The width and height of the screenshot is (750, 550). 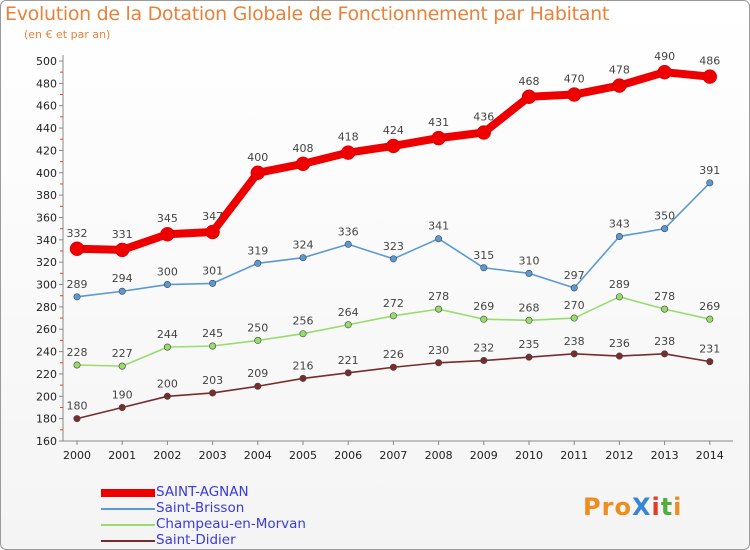 I want to click on data-label: 190, so click(x=122, y=394).